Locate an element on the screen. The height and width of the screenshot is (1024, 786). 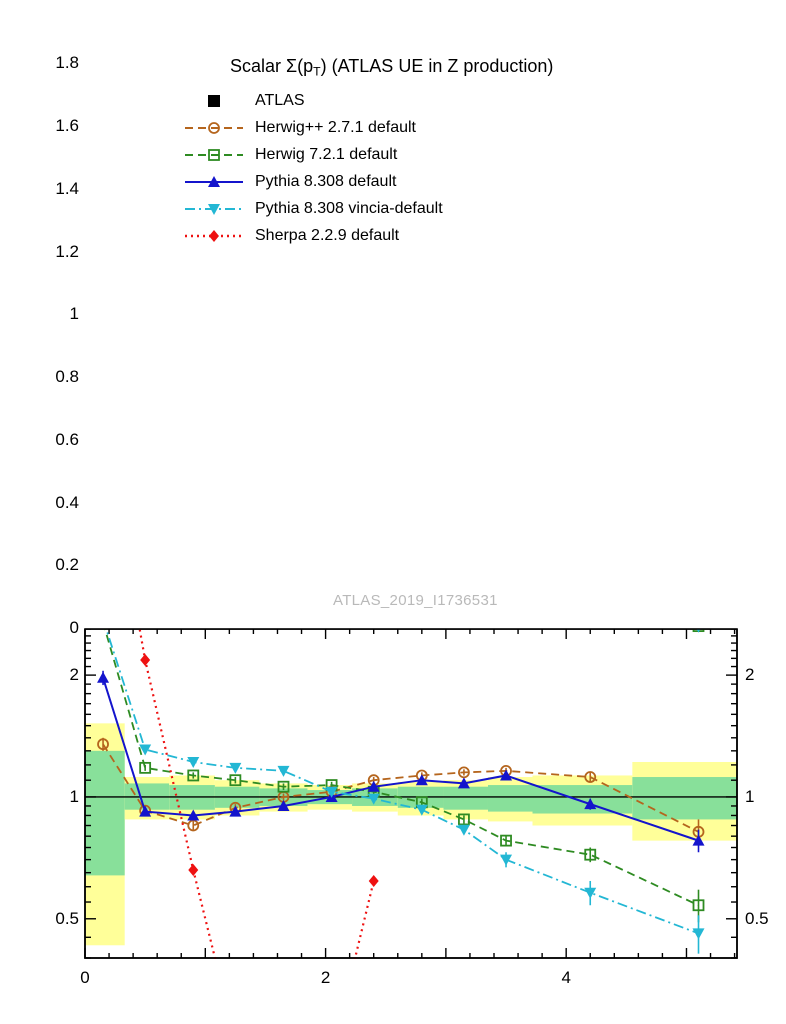
ratio-line-pythia is located at coordinates (400, 759).